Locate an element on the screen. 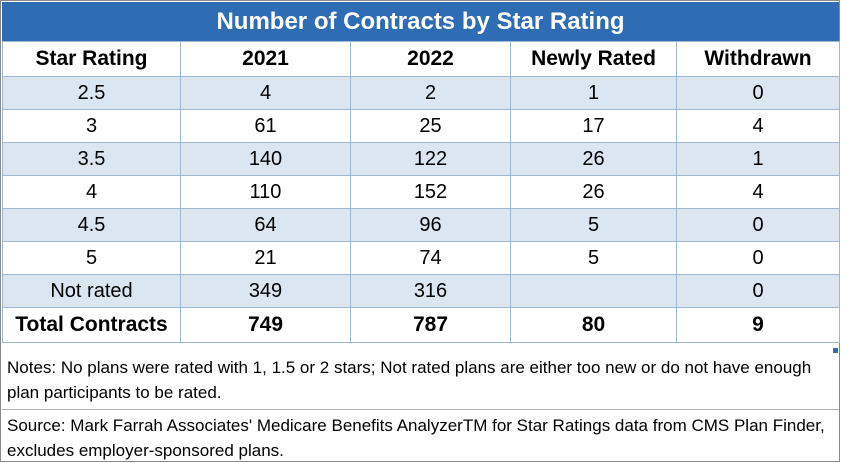 The image size is (841, 463). table-cell: Not rated is located at coordinates (91, 291).